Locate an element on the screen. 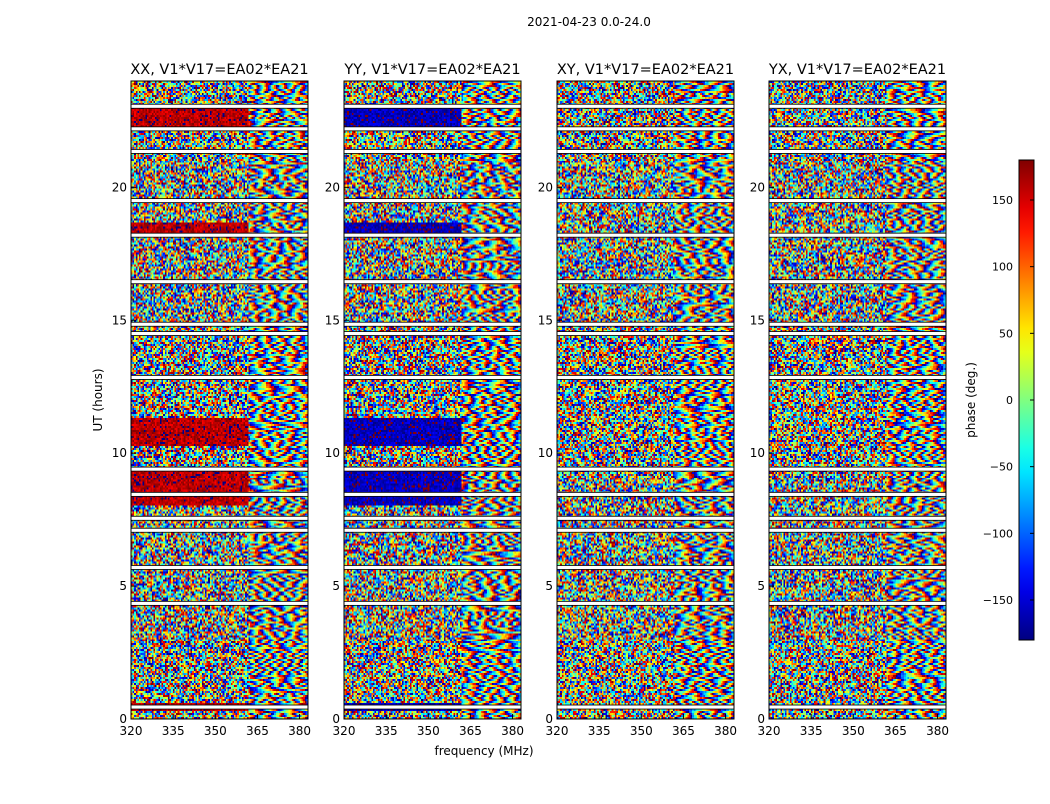 This screenshot has width=1050, height=804. colorbar-tick-label: 0 is located at coordinates (1009, 400).